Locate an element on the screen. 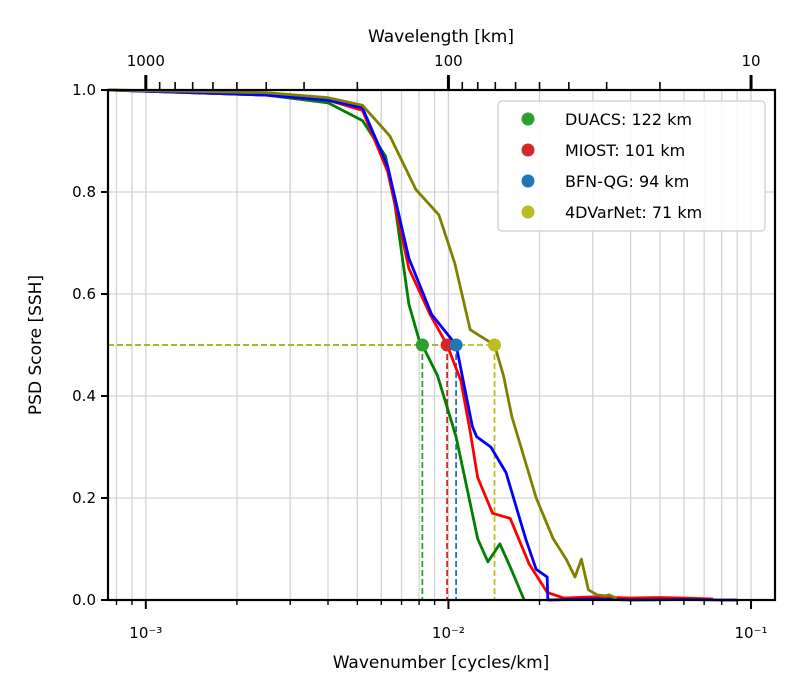  top-tick-label: 1000 is located at coordinates (146, 61).